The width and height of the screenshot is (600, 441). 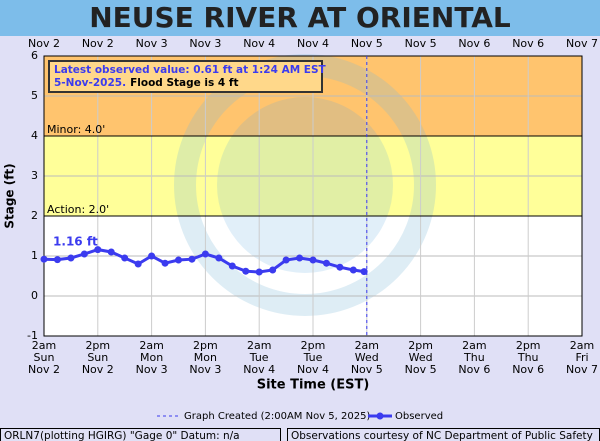 What do you see at coordinates (32, 335) in the screenshot?
I see `y-tick-label: -1` at bounding box center [32, 335].